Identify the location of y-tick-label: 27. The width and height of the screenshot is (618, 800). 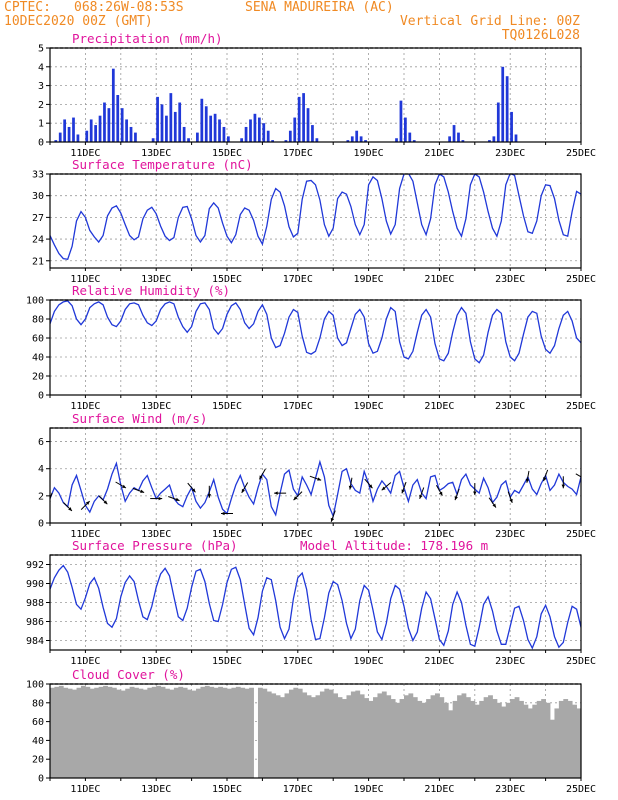
(38, 218).